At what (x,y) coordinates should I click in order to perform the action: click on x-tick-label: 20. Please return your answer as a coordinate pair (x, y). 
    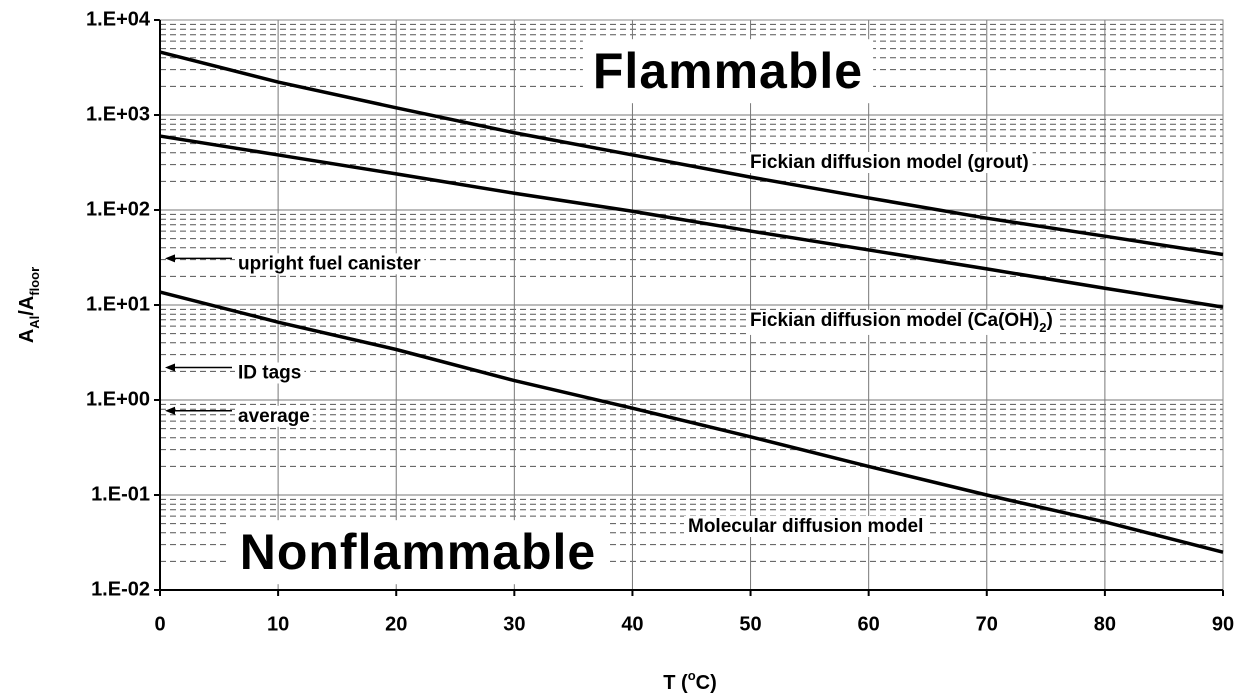
    Looking at the image, I should click on (396, 624).